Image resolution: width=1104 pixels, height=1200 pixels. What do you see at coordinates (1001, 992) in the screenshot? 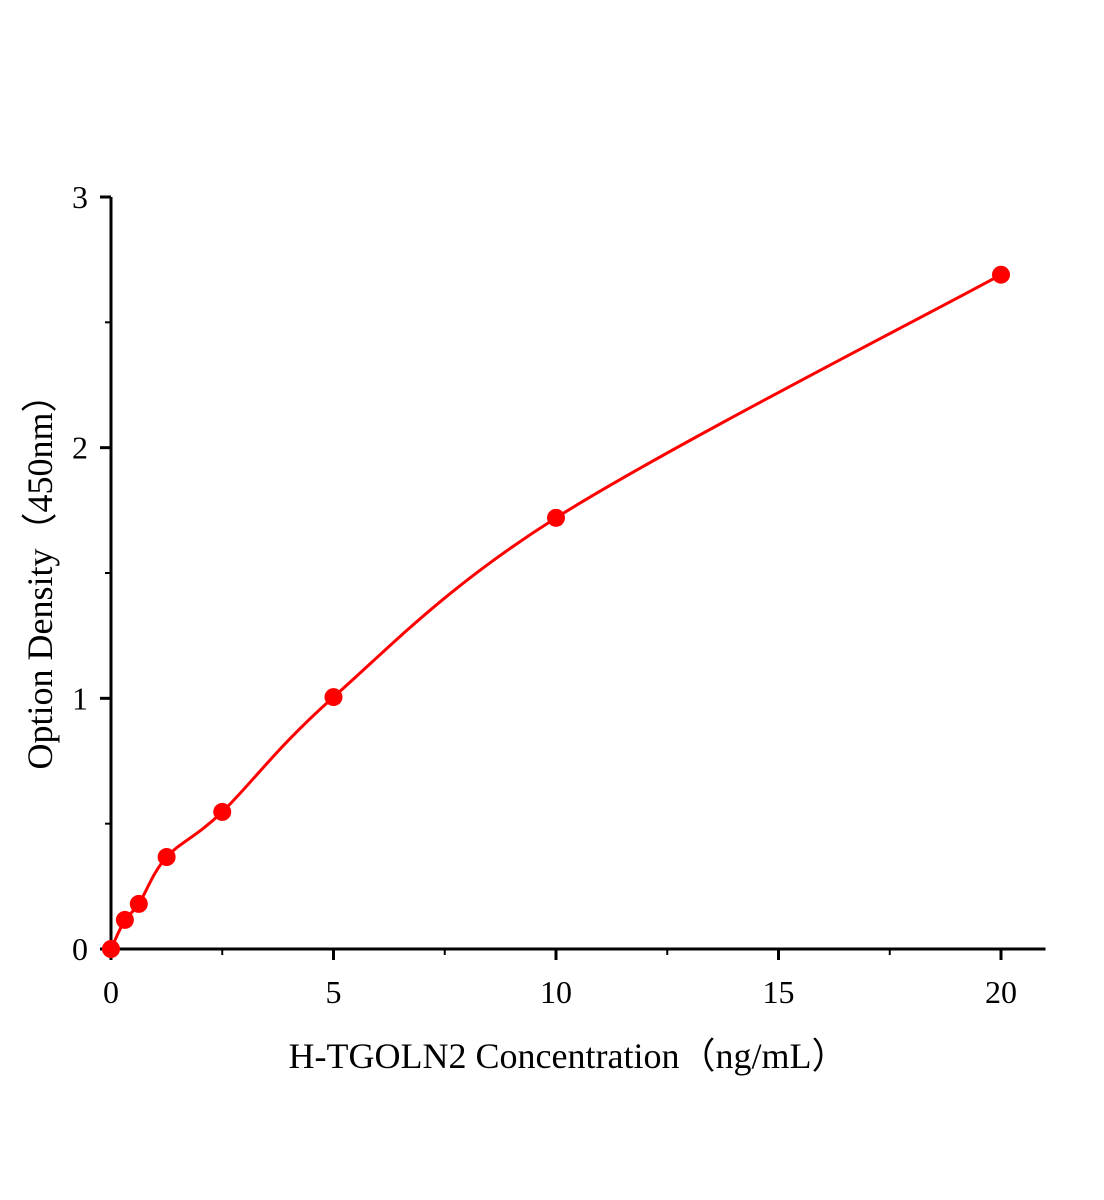
I see `x-tick-label: 20` at bounding box center [1001, 992].